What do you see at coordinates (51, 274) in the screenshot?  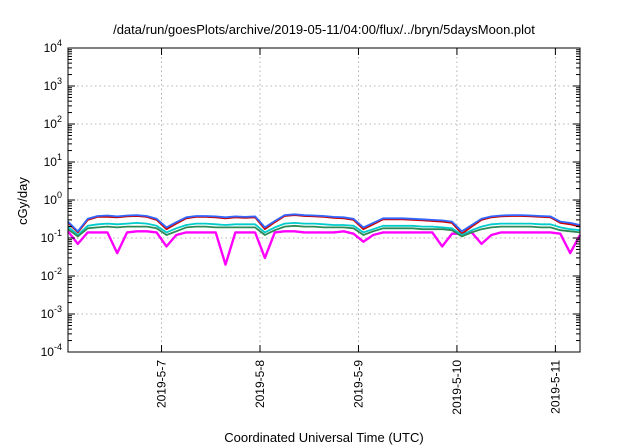 I see `y-tick-label: 10⁻²` at bounding box center [51, 274].